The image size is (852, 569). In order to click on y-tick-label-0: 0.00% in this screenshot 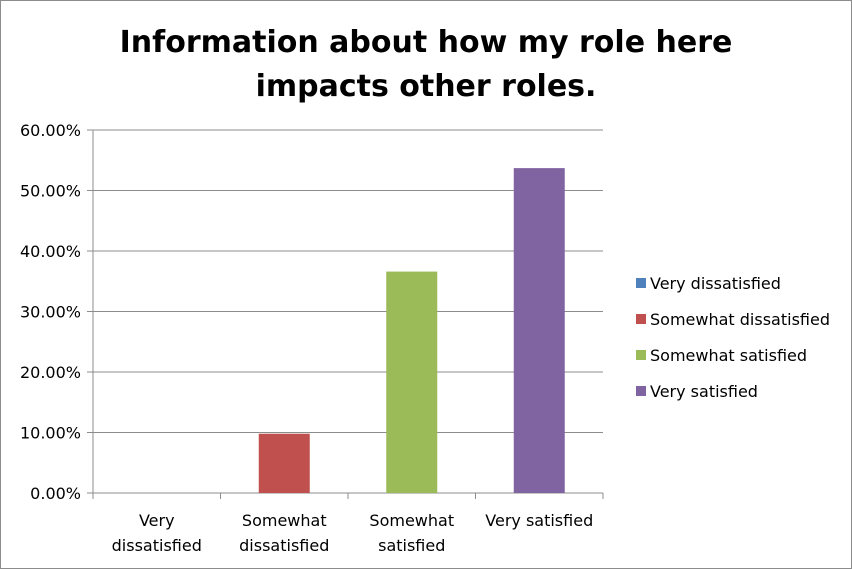, I will do `click(55, 493)`.